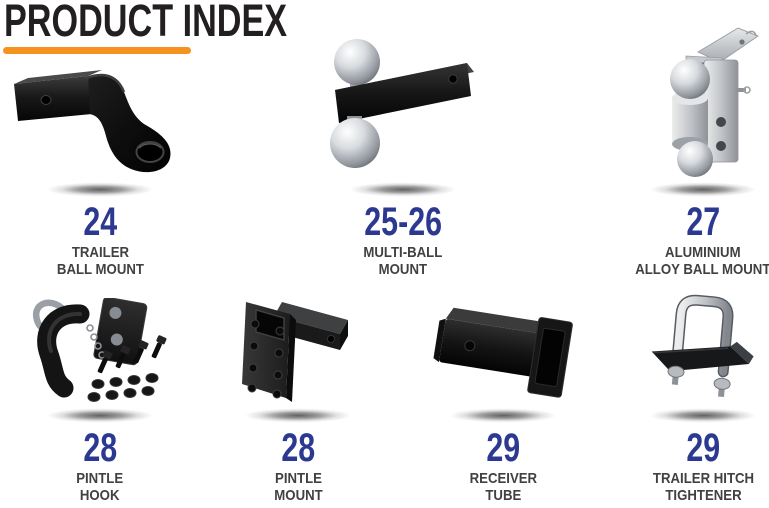 Image resolution: width=769 pixels, height=508 pixels. Describe the element at coordinates (97, 50) in the screenshot. I see `title-underline` at that location.